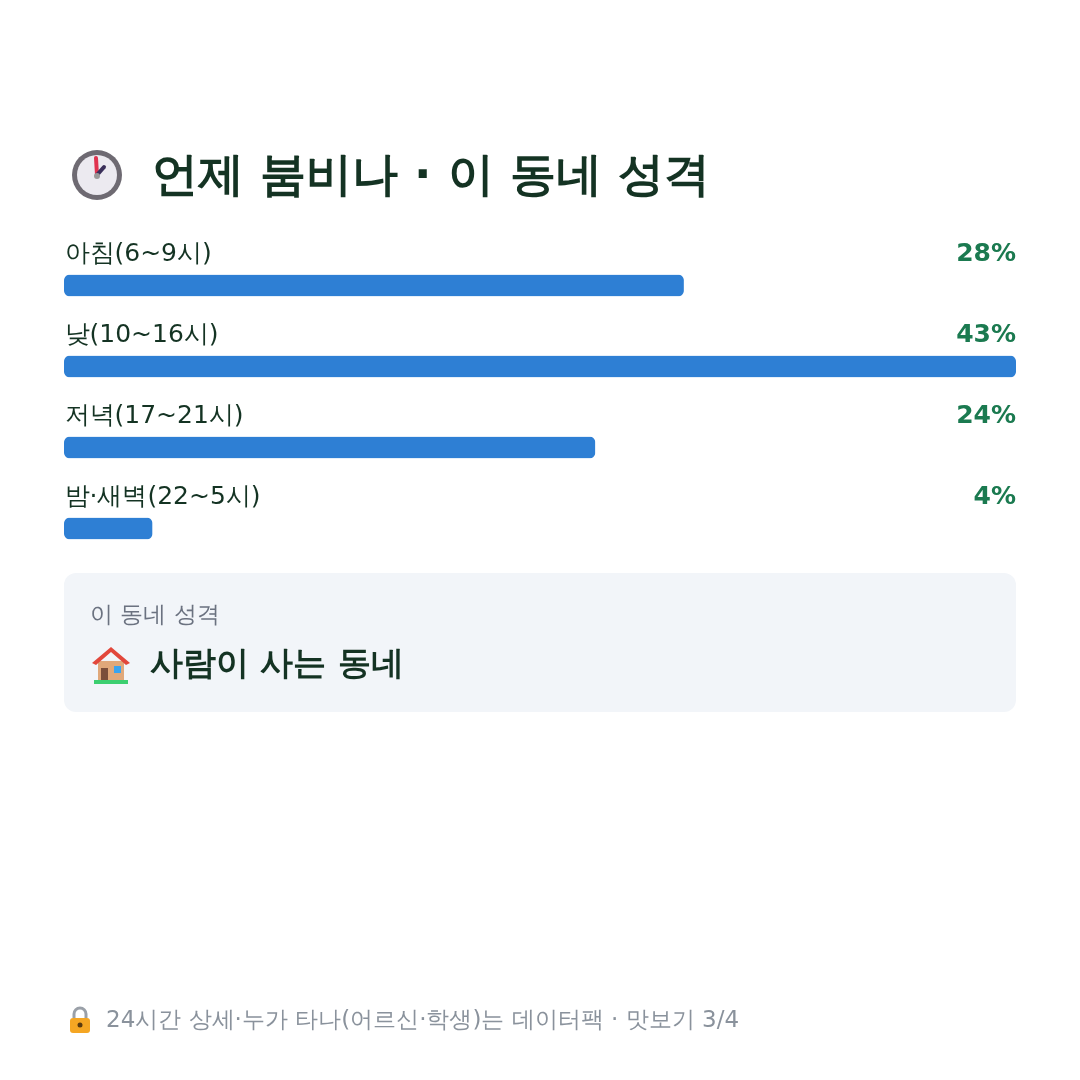 This screenshot has height=1080, width=1080. I want to click on text: 이 동네 성격, so click(155, 614).